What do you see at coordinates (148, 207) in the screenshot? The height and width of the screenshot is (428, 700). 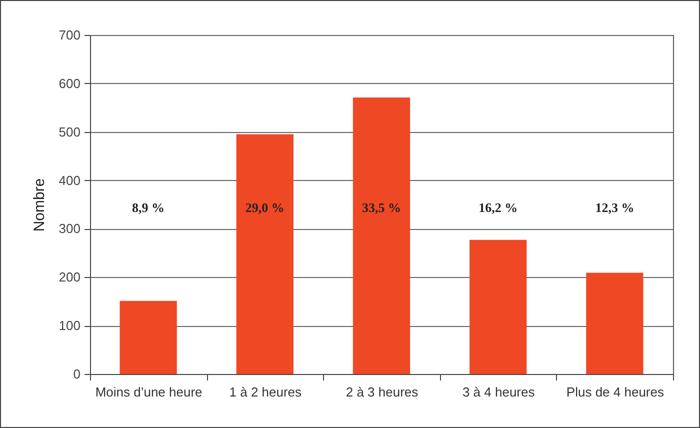 I see `annotation: 8,9 %` at bounding box center [148, 207].